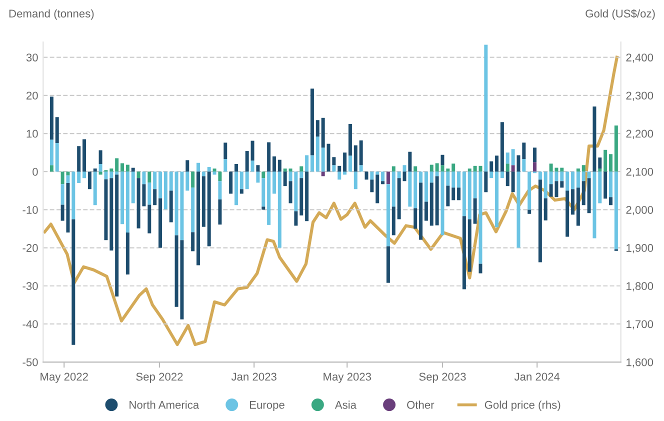 This screenshot has width=664, height=421. Describe the element at coordinates (640, 96) in the screenshot. I see `y2-tick-label: 2,300` at that location.